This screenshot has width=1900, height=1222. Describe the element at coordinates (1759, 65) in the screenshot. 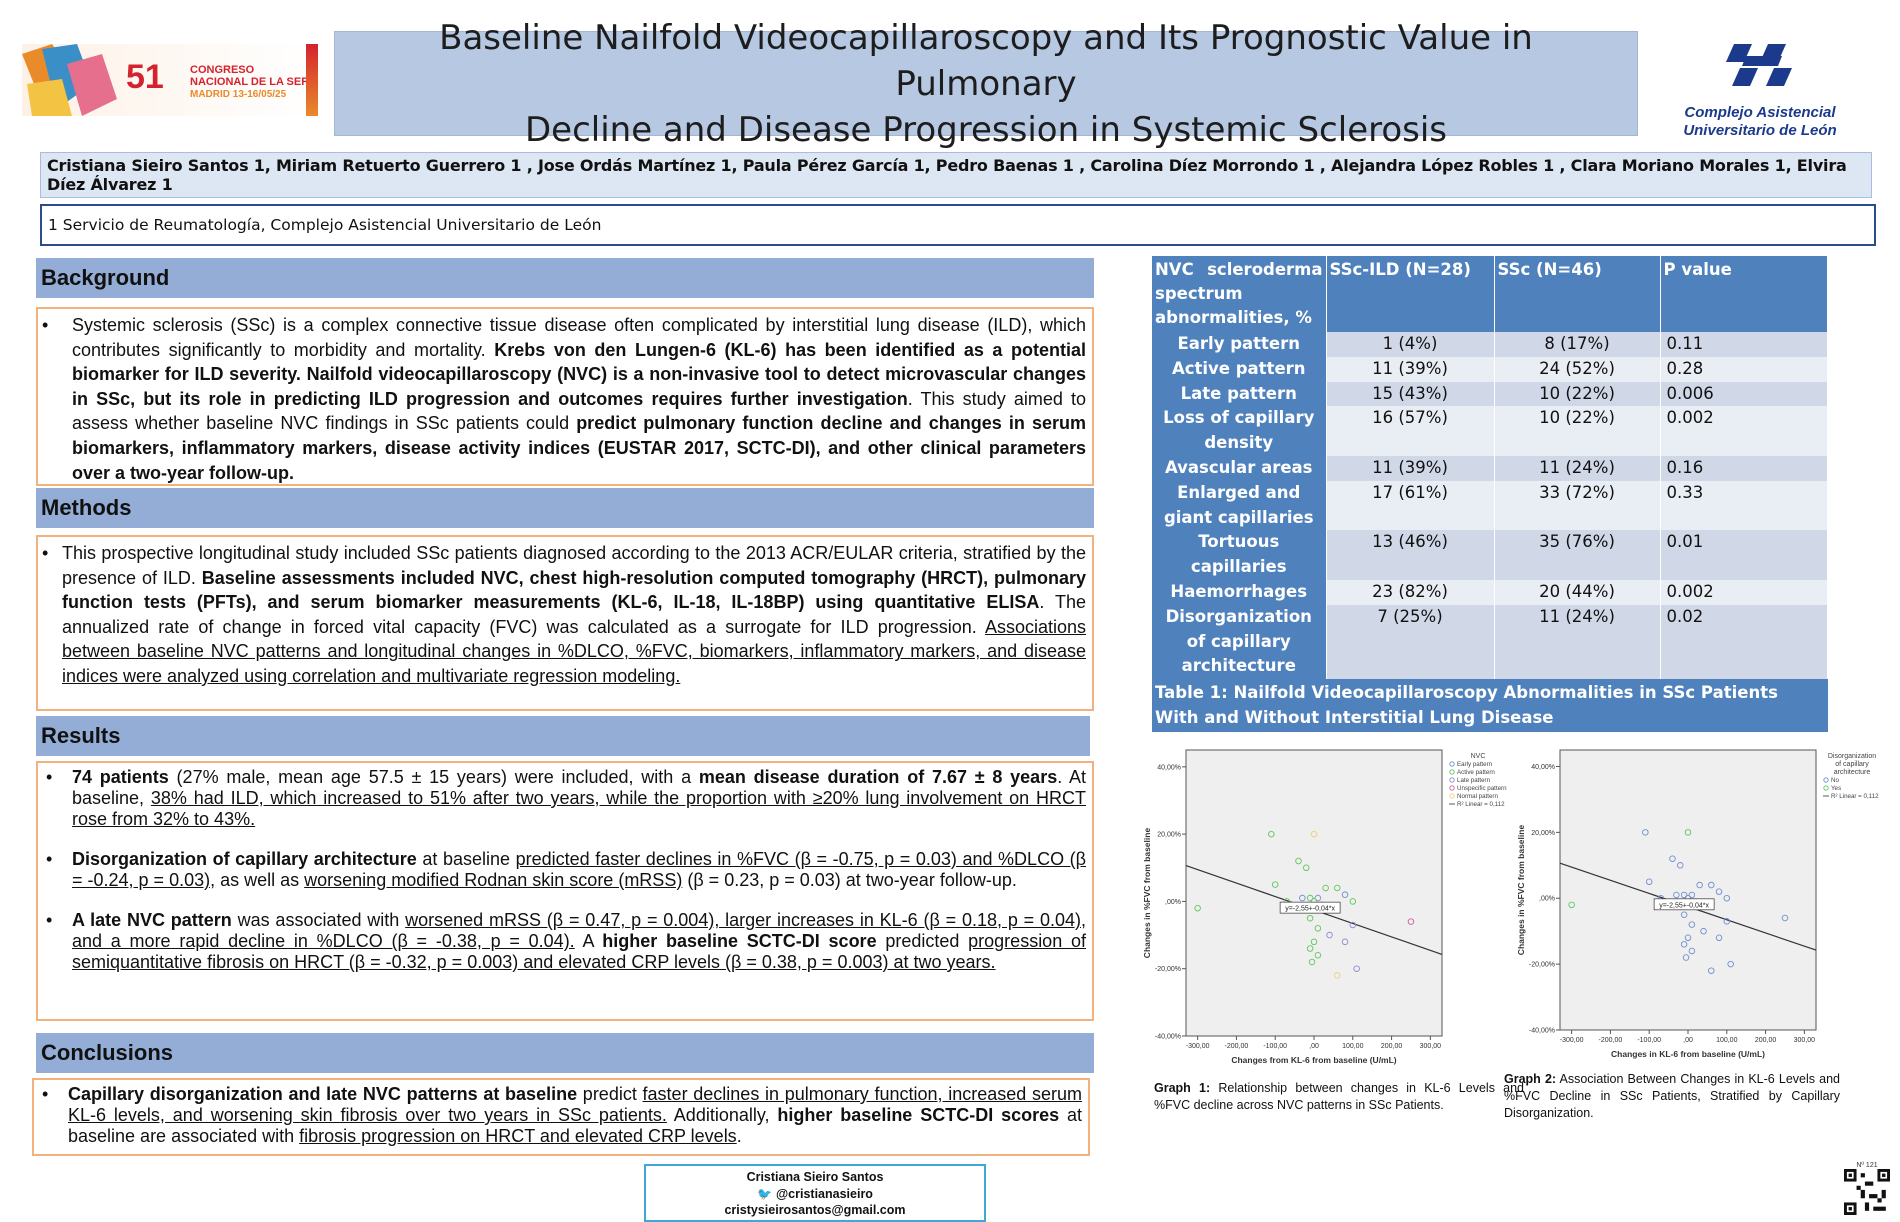

I see `institution-logo-icon` at that location.